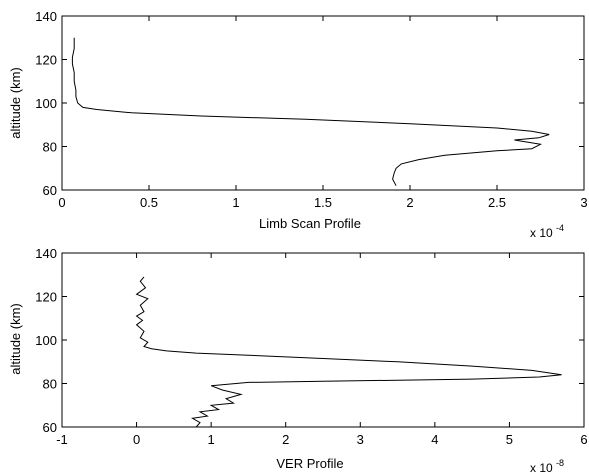  Describe the element at coordinates (583, 202) in the screenshot. I see `chart-0-x-tick-label: 3` at that location.